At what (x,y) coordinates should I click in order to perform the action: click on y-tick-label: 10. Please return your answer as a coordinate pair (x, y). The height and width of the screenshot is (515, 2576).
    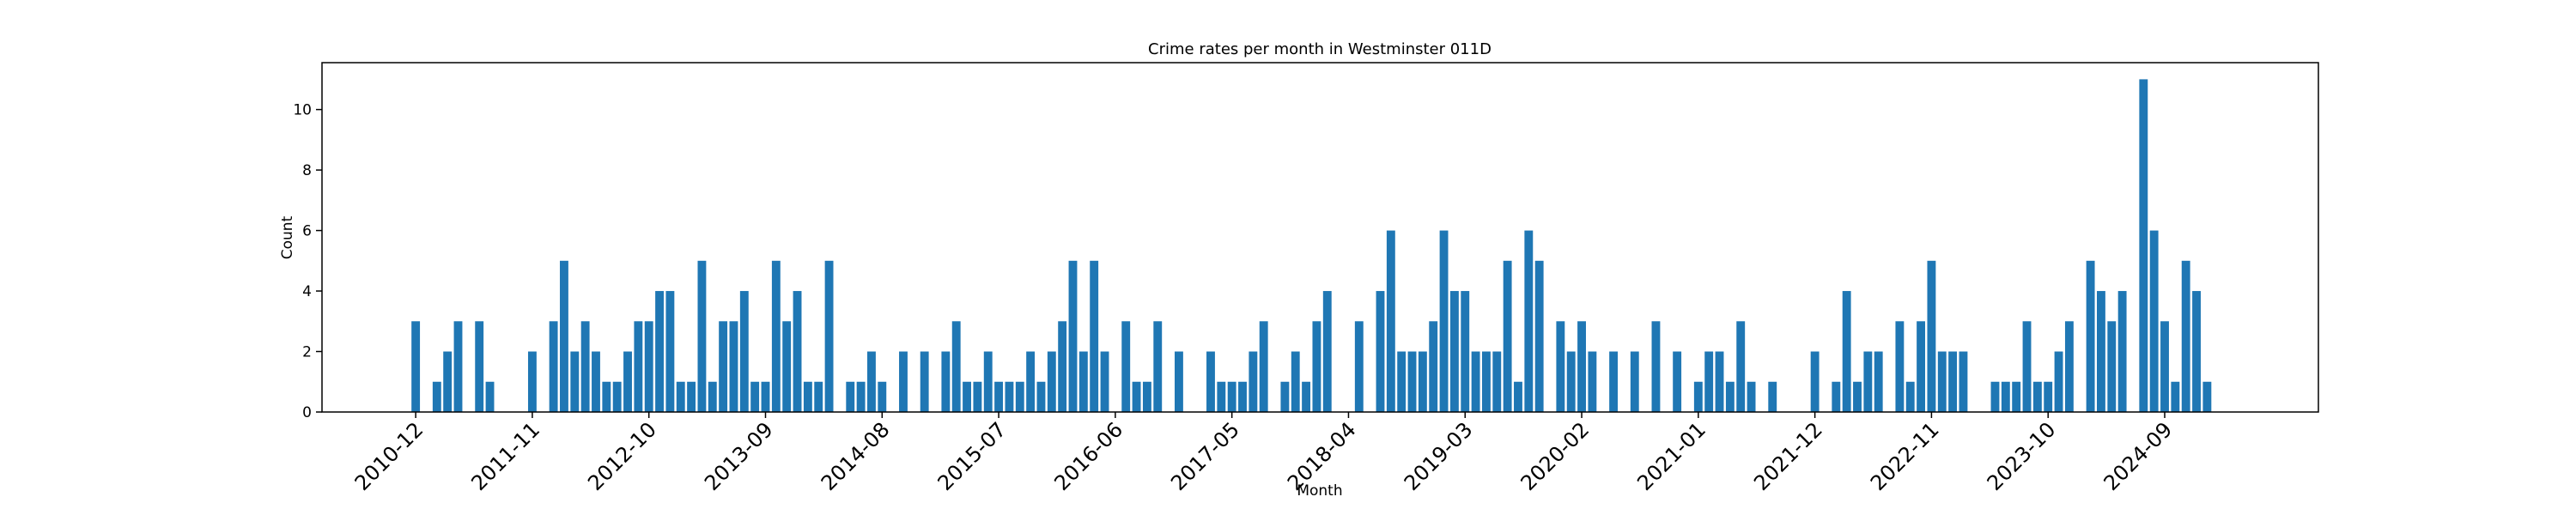
    Looking at the image, I should click on (302, 110).